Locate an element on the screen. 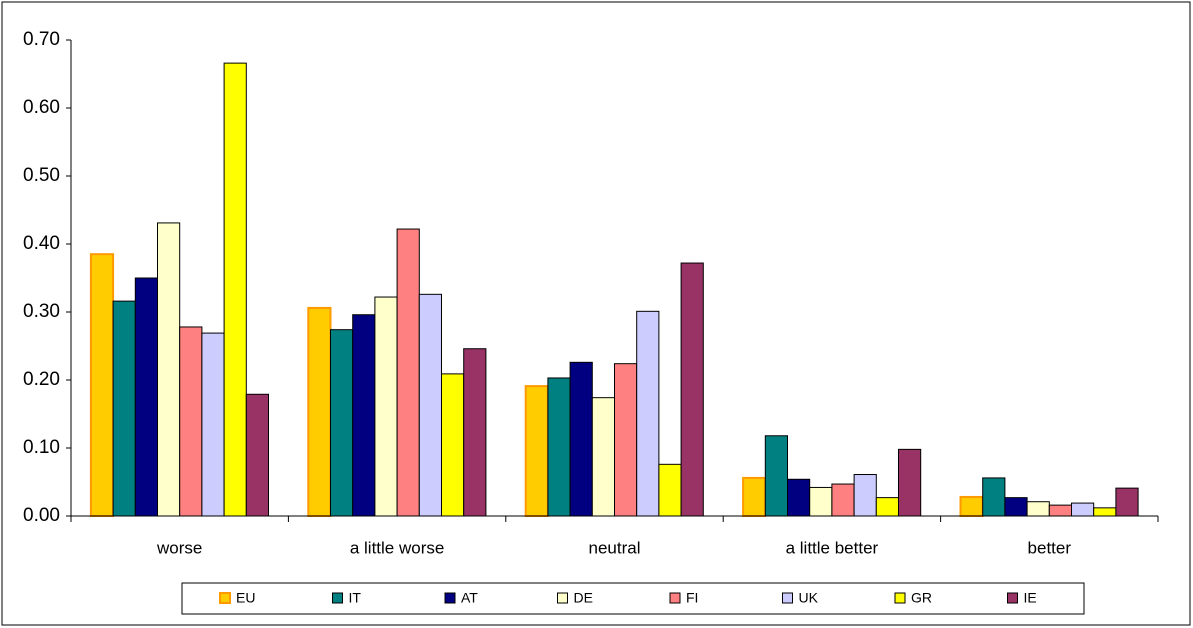  y-tick-label: 0.20 is located at coordinates (41, 379).